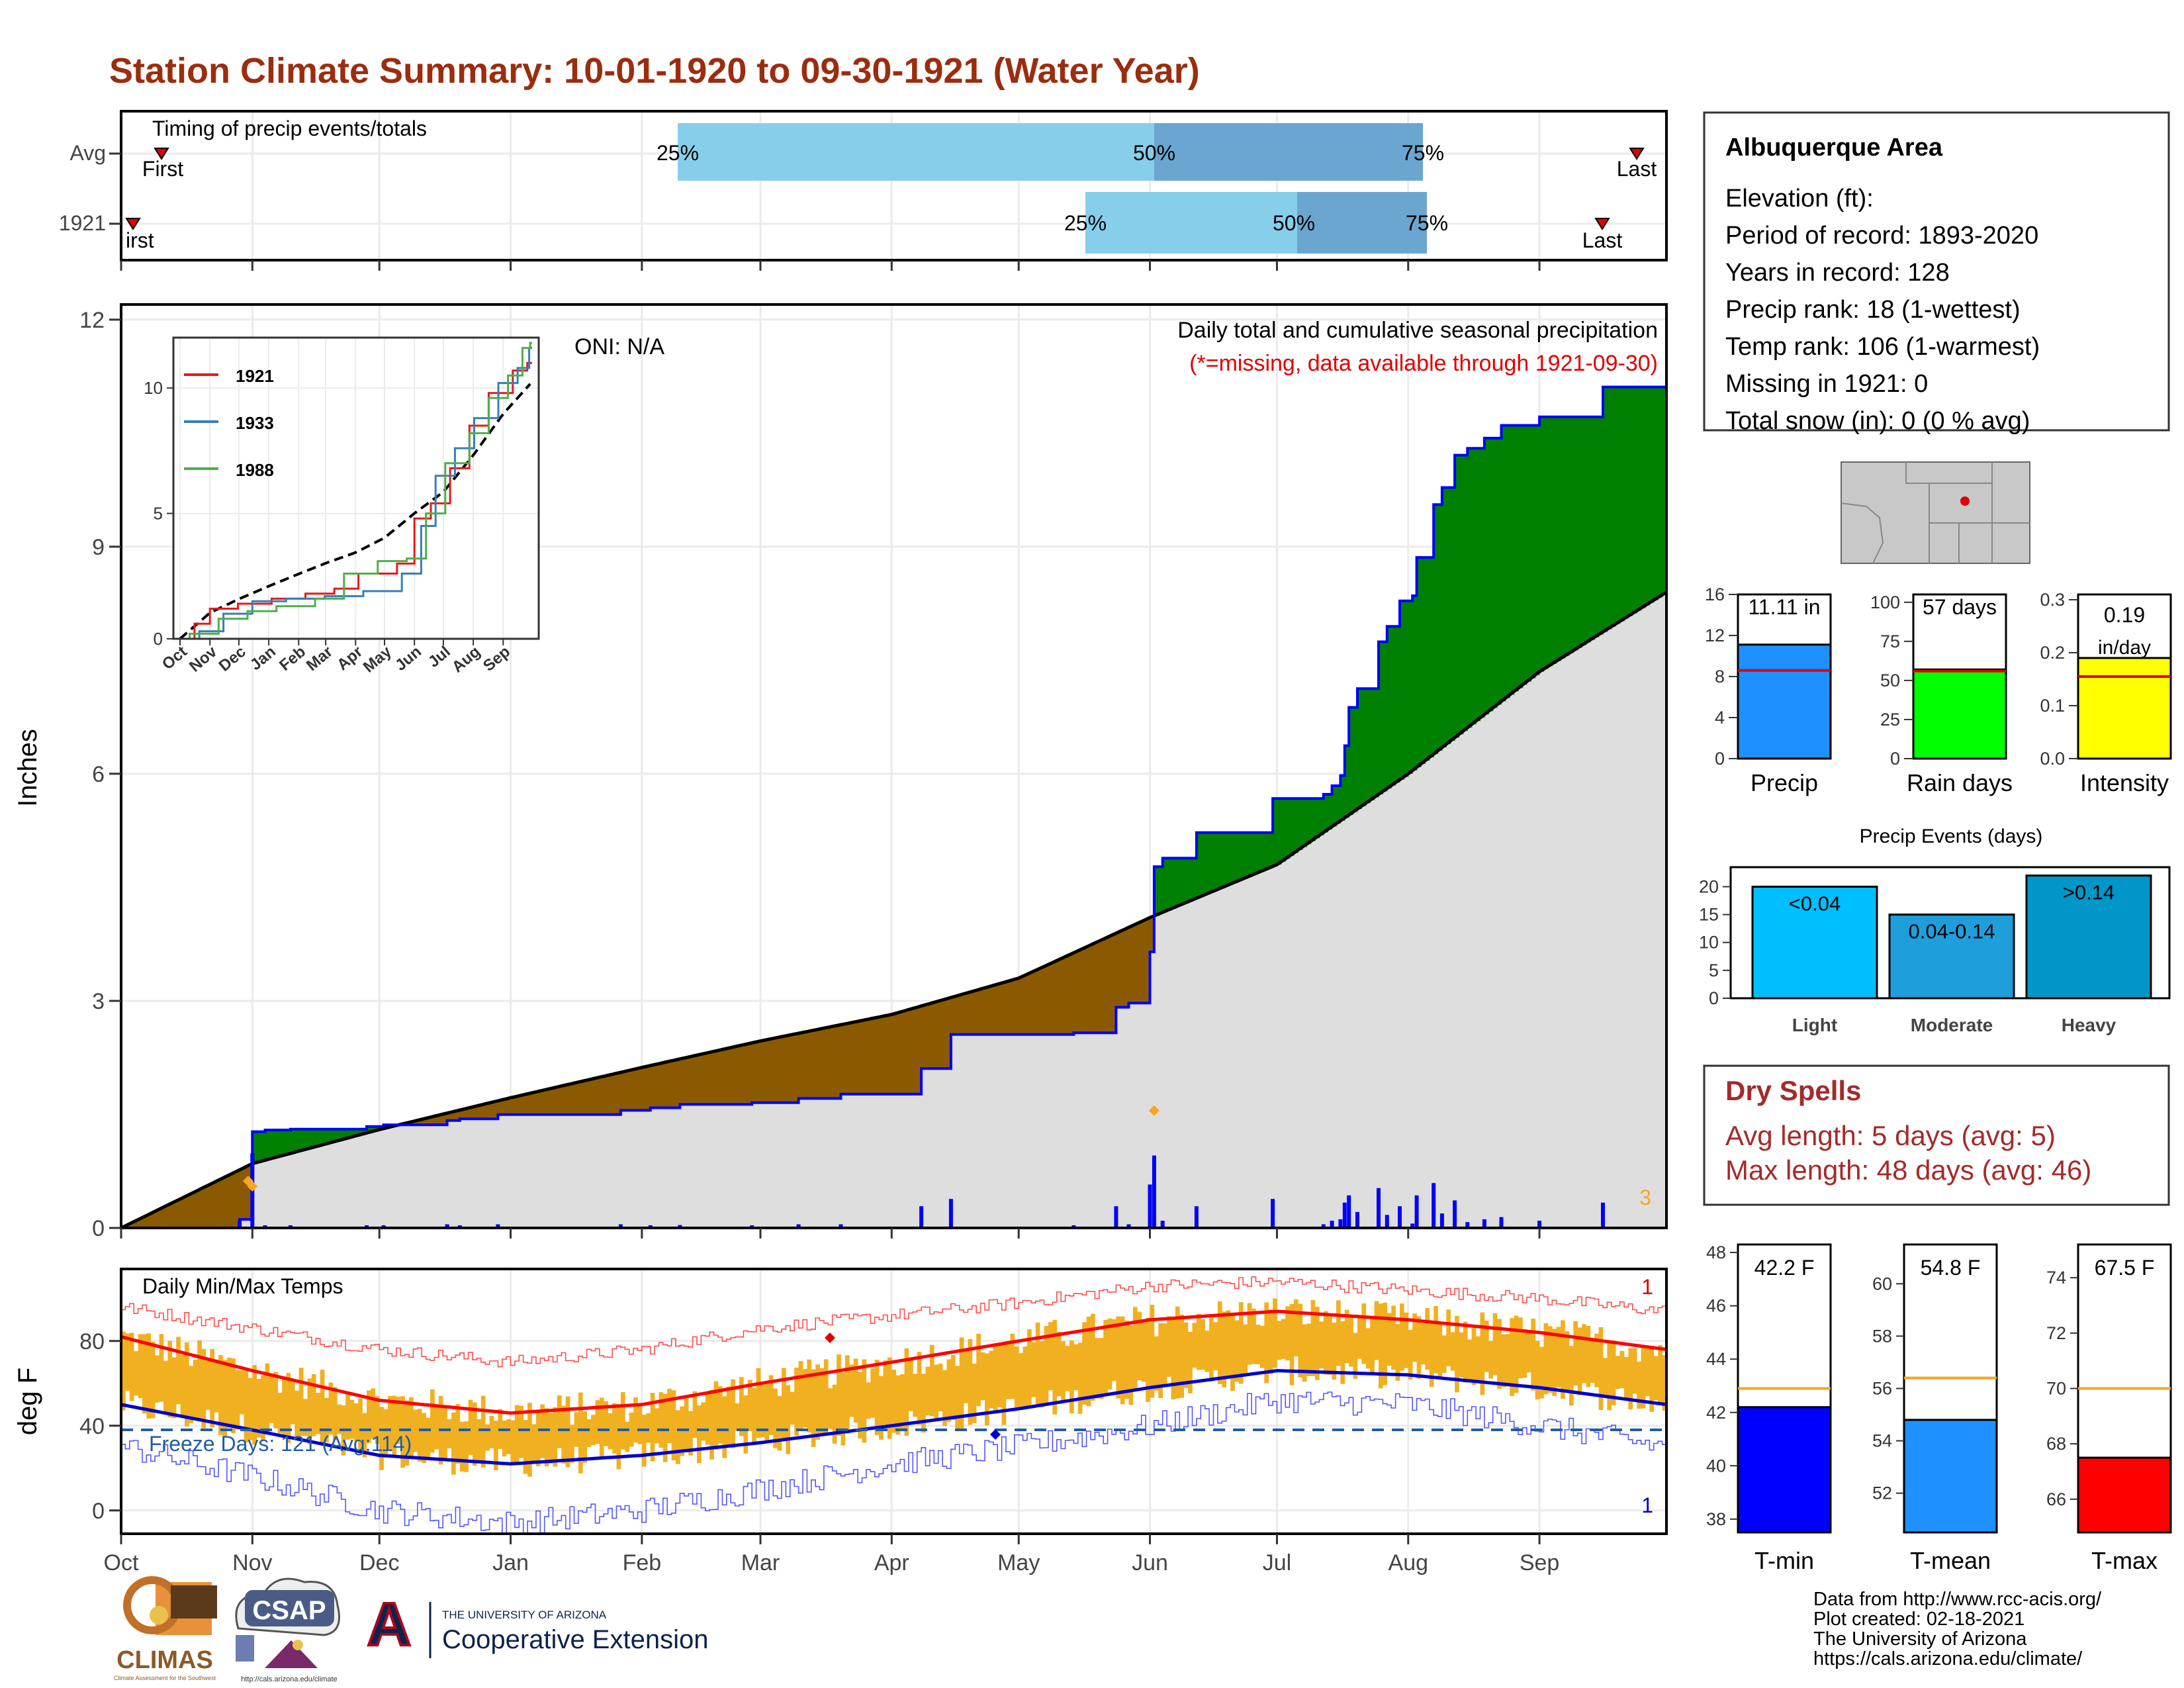 Image resolution: width=2184 pixels, height=1688 pixels. I want to click on timing-row-avg-label: Avg, so click(87, 153).